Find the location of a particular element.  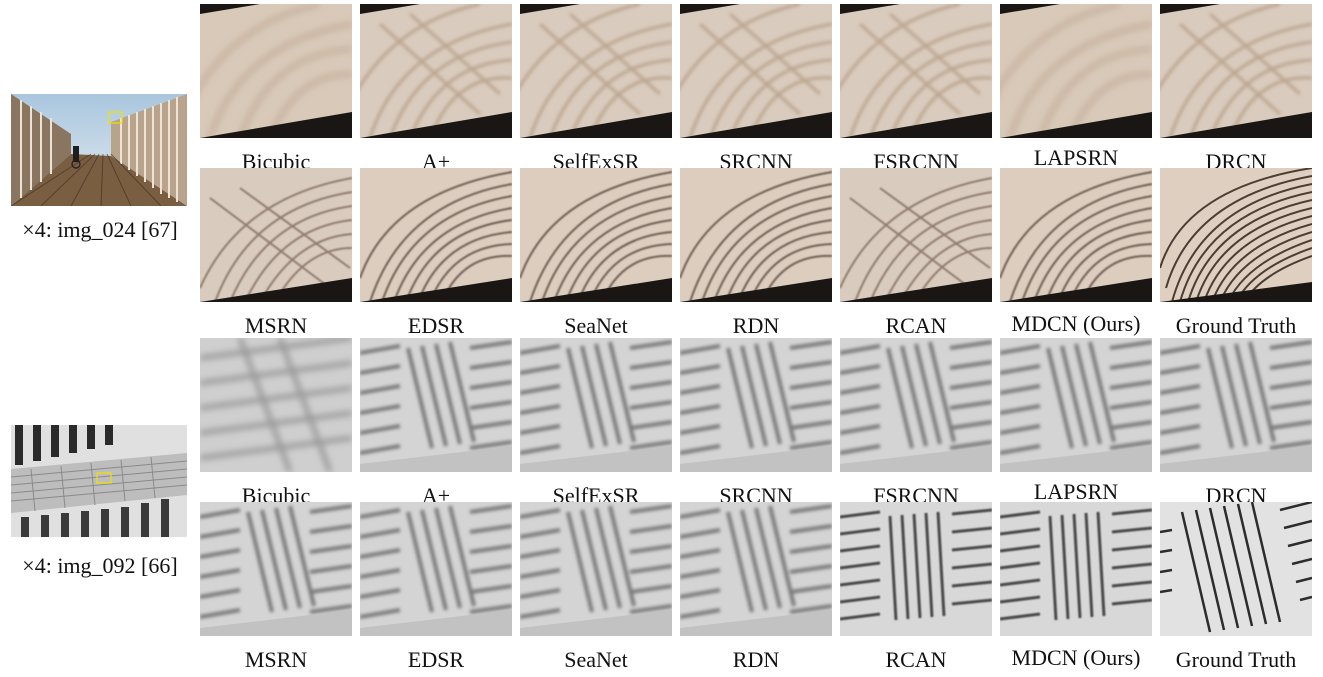

overview-caption: ×4: img_024 [67] is located at coordinates (100, 229).